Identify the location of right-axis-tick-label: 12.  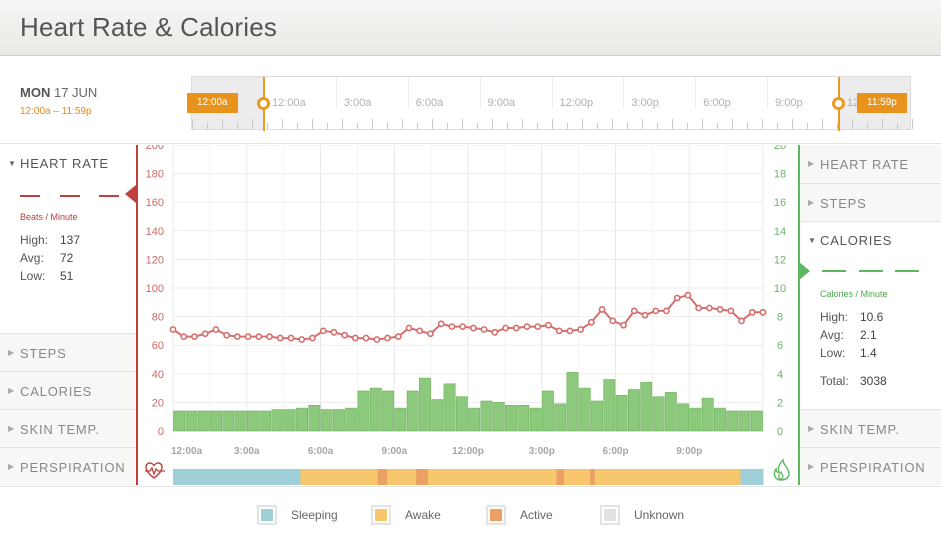
(780, 260).